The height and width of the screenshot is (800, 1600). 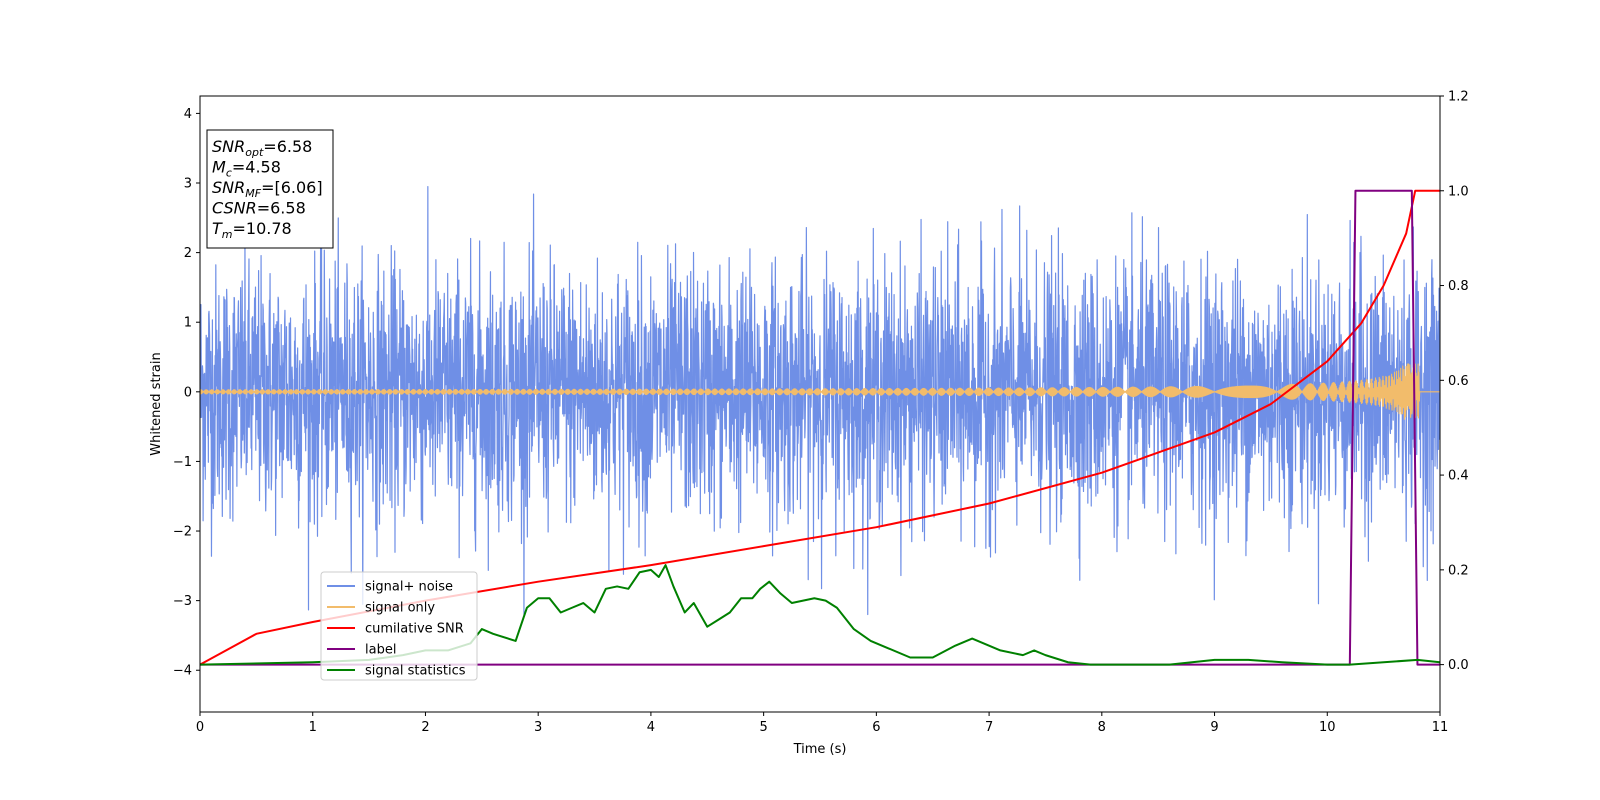 What do you see at coordinates (188, 184) in the screenshot?
I see `y-tick-label-left: 3` at bounding box center [188, 184].